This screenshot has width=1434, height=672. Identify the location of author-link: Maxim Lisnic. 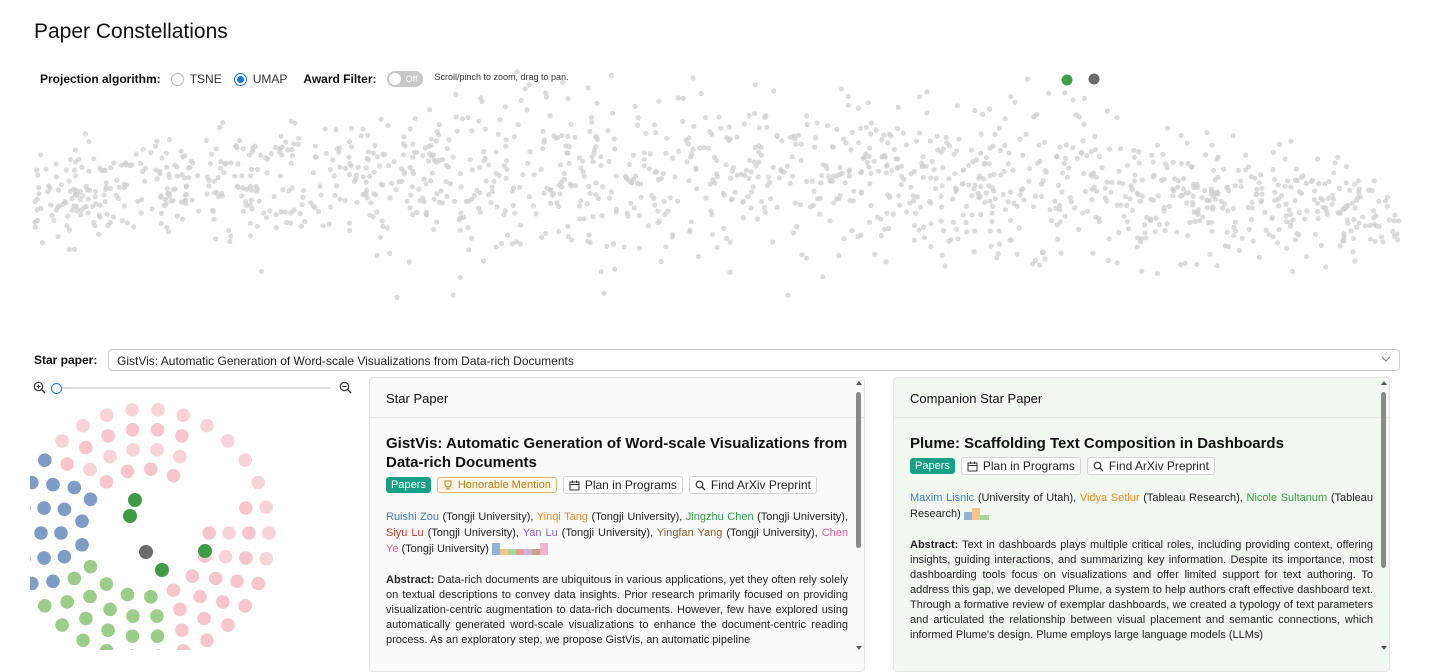
(942, 498).